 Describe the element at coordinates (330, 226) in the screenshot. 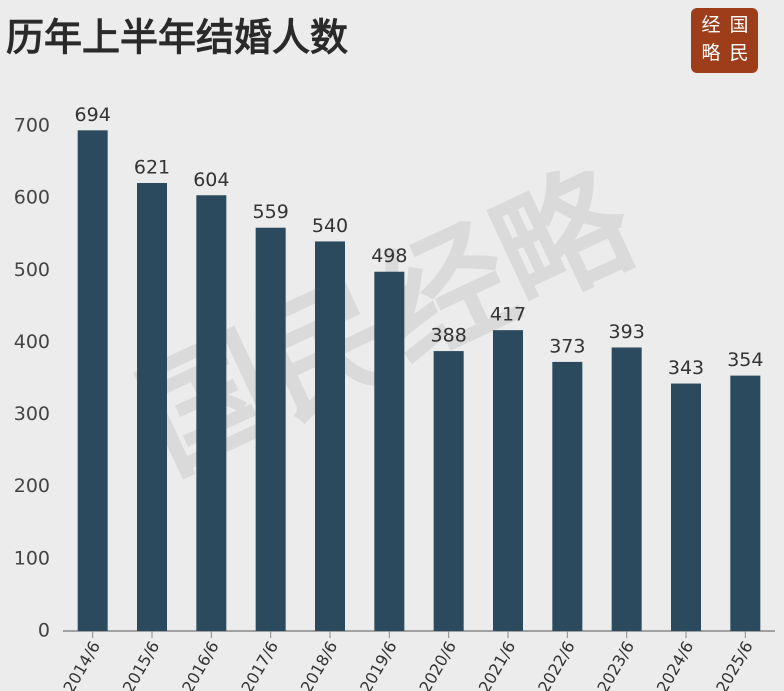

I see `value-label: 540` at that location.